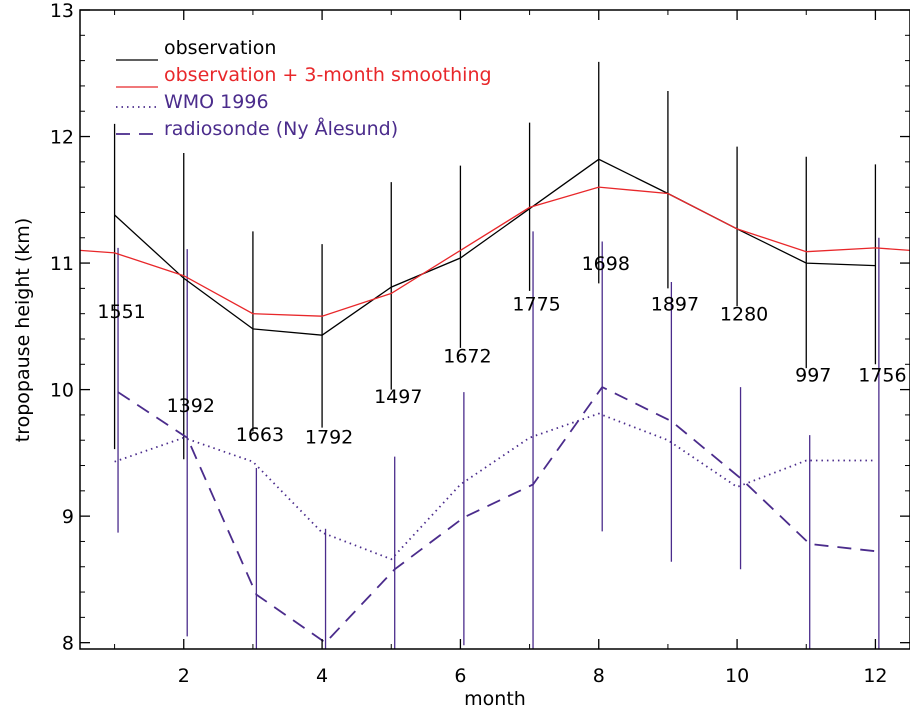 The image size is (910, 713). Describe the element at coordinates (460, 676) in the screenshot. I see `x-tick-label: 6` at that location.